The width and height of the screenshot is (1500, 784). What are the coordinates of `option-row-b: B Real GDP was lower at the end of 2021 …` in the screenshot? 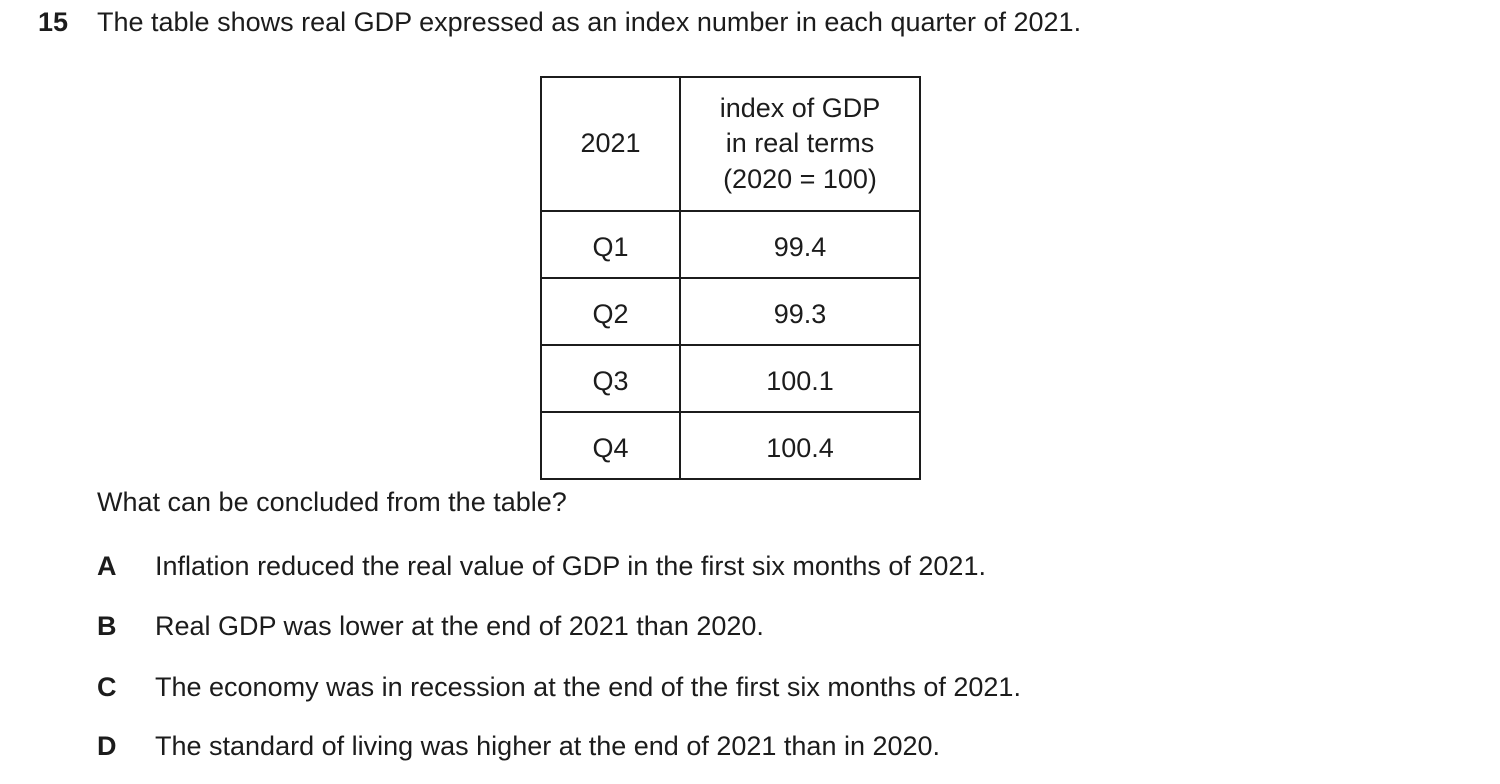 It's located at (430, 626).